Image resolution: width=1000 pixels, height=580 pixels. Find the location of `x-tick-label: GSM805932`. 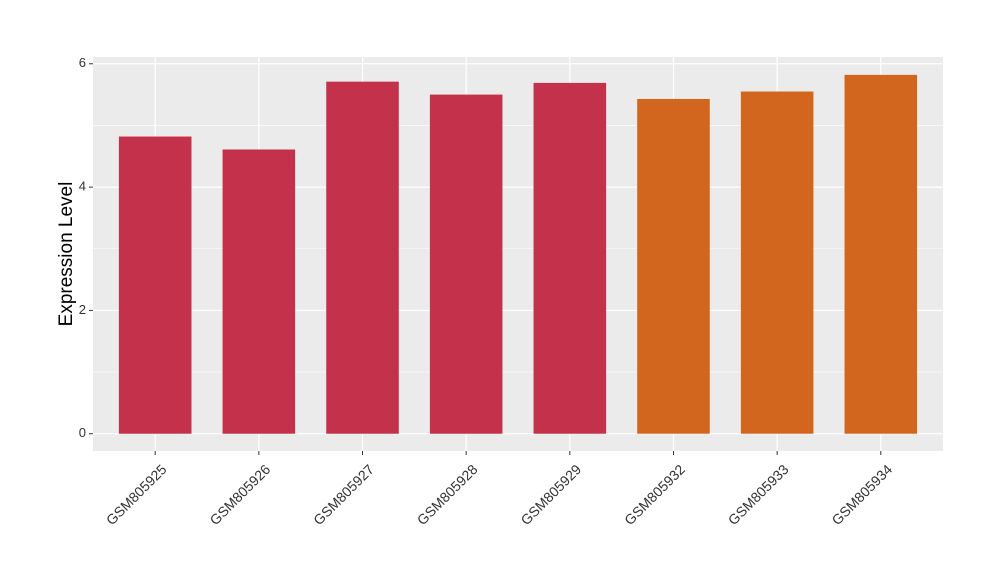

x-tick-label: GSM805932 is located at coordinates (654, 494).